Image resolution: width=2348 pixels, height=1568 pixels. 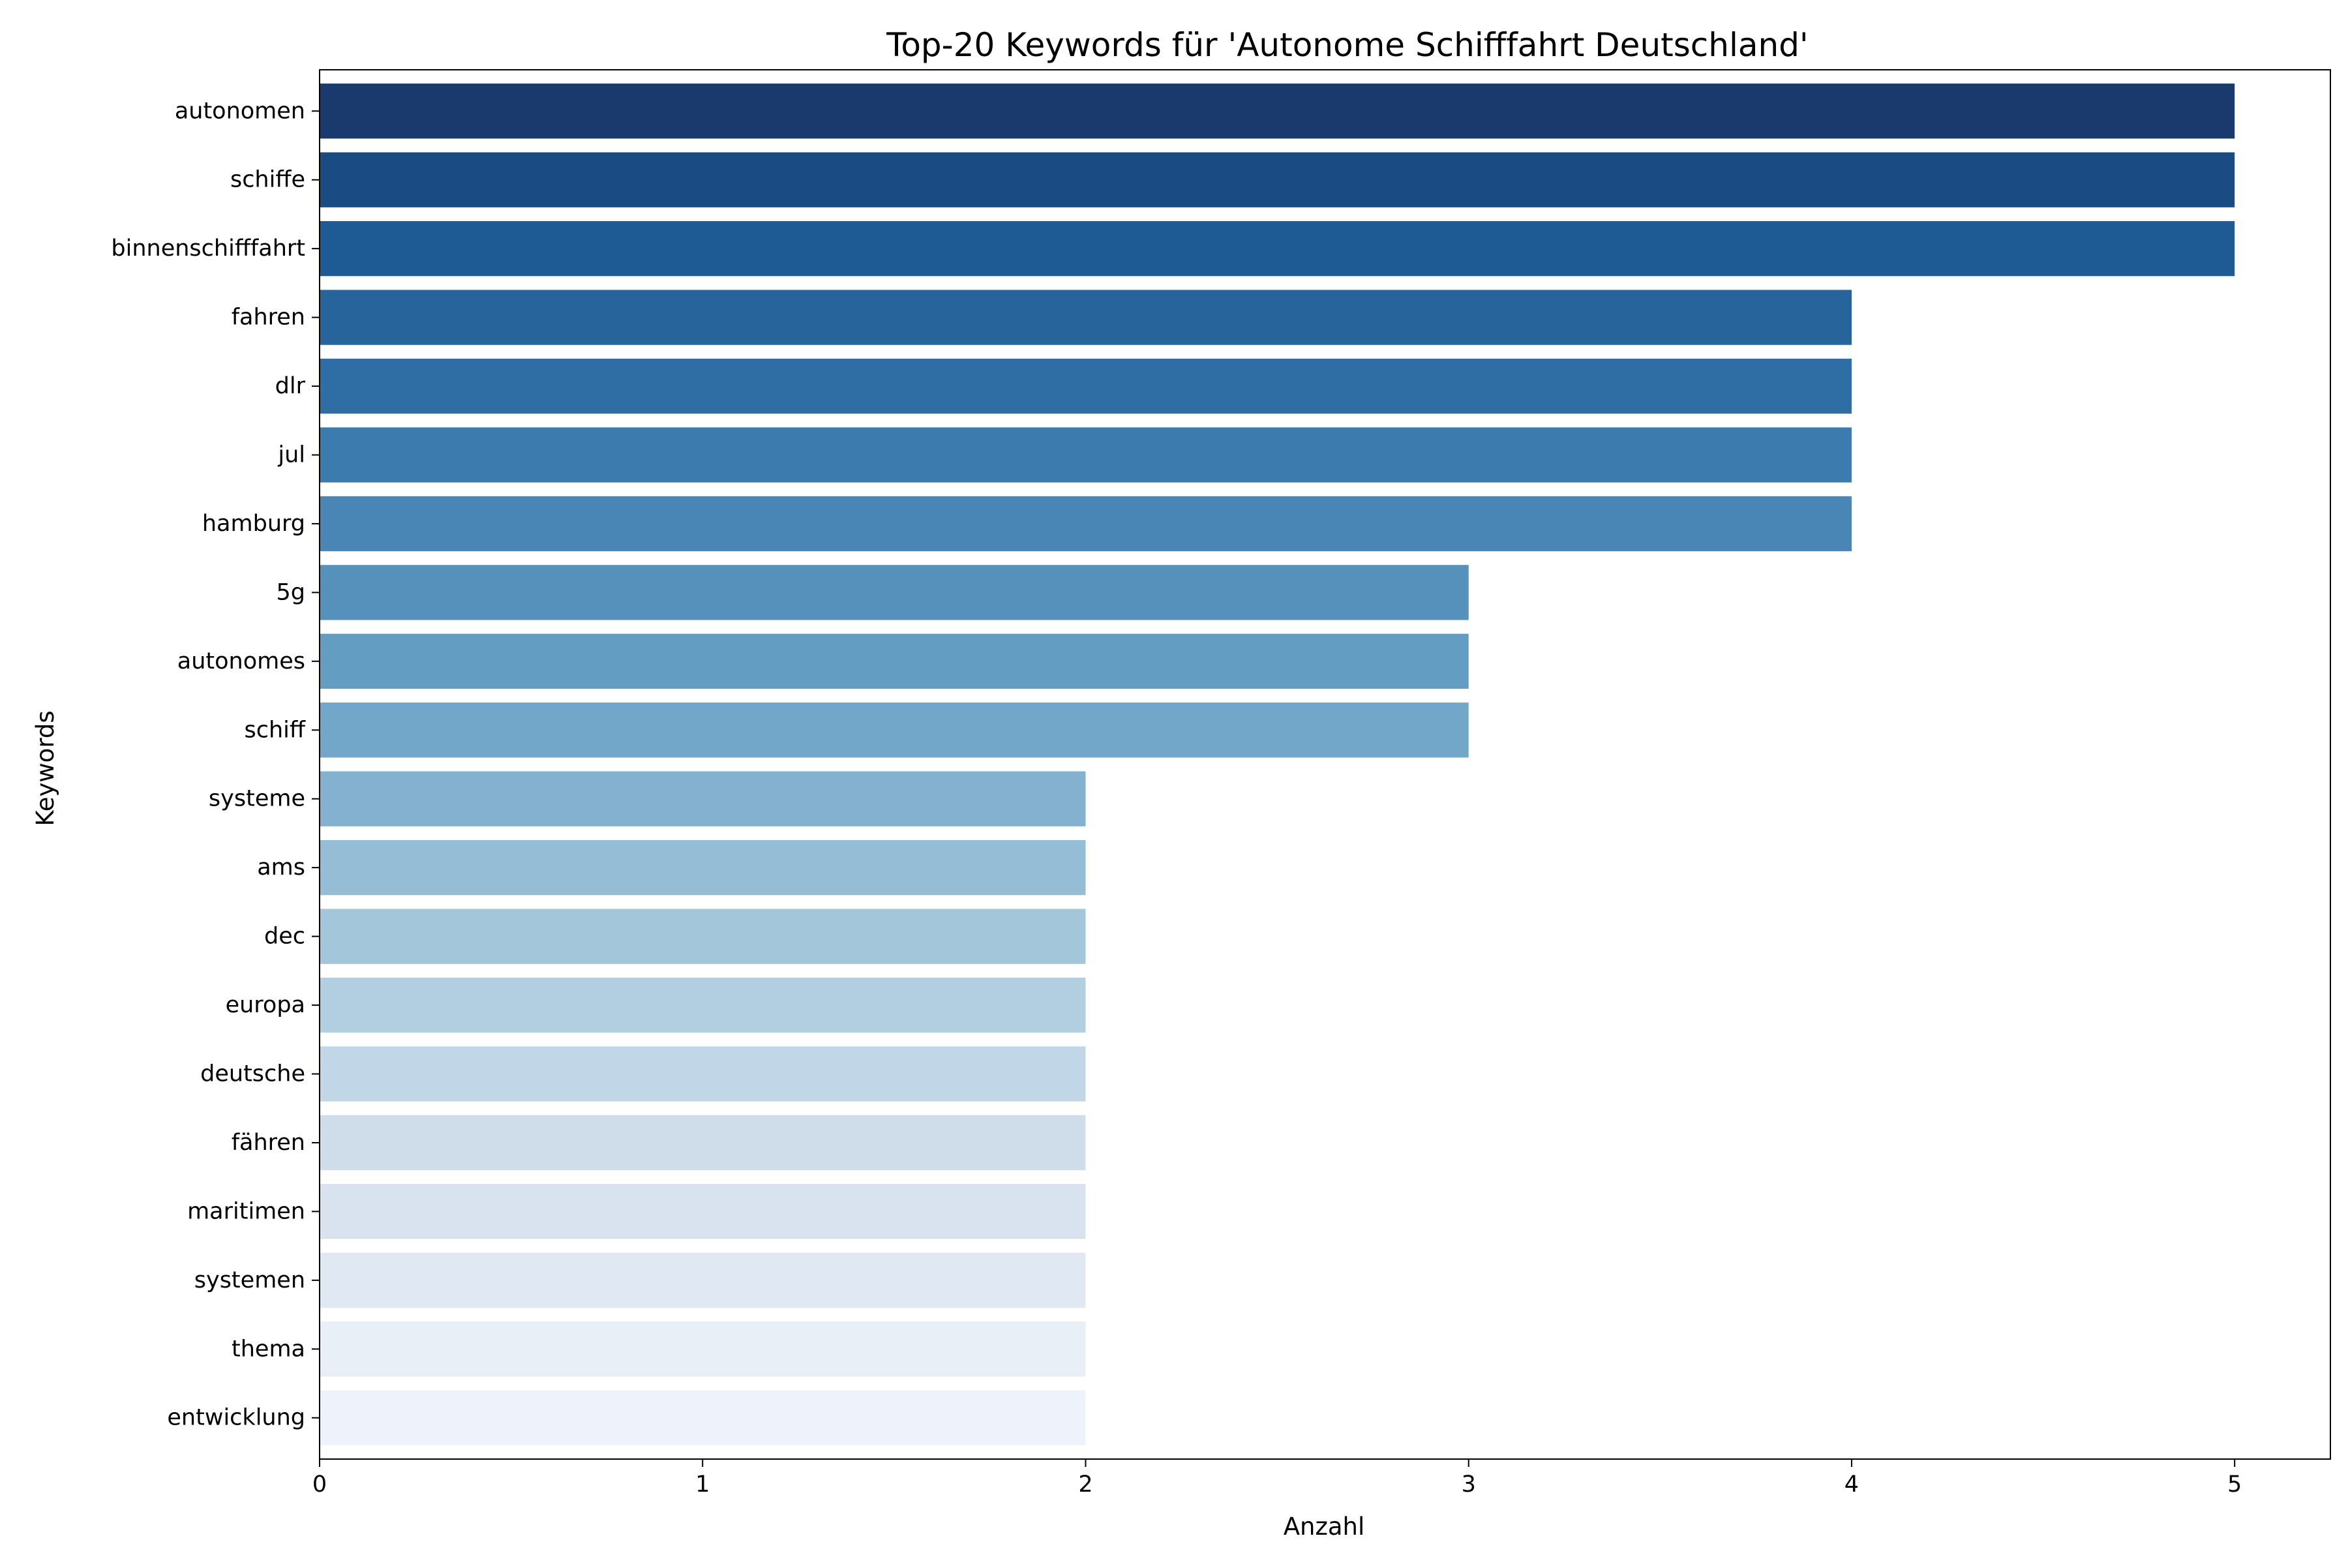 What do you see at coordinates (703, 936) in the screenshot?
I see `bar-dec` at bounding box center [703, 936].